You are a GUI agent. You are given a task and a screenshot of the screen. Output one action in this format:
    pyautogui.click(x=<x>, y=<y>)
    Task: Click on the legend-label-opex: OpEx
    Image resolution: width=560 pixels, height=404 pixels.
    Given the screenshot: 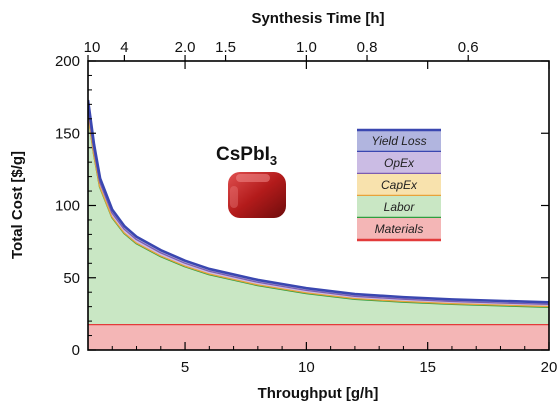 What is the action you would take?
    pyautogui.click(x=399, y=163)
    